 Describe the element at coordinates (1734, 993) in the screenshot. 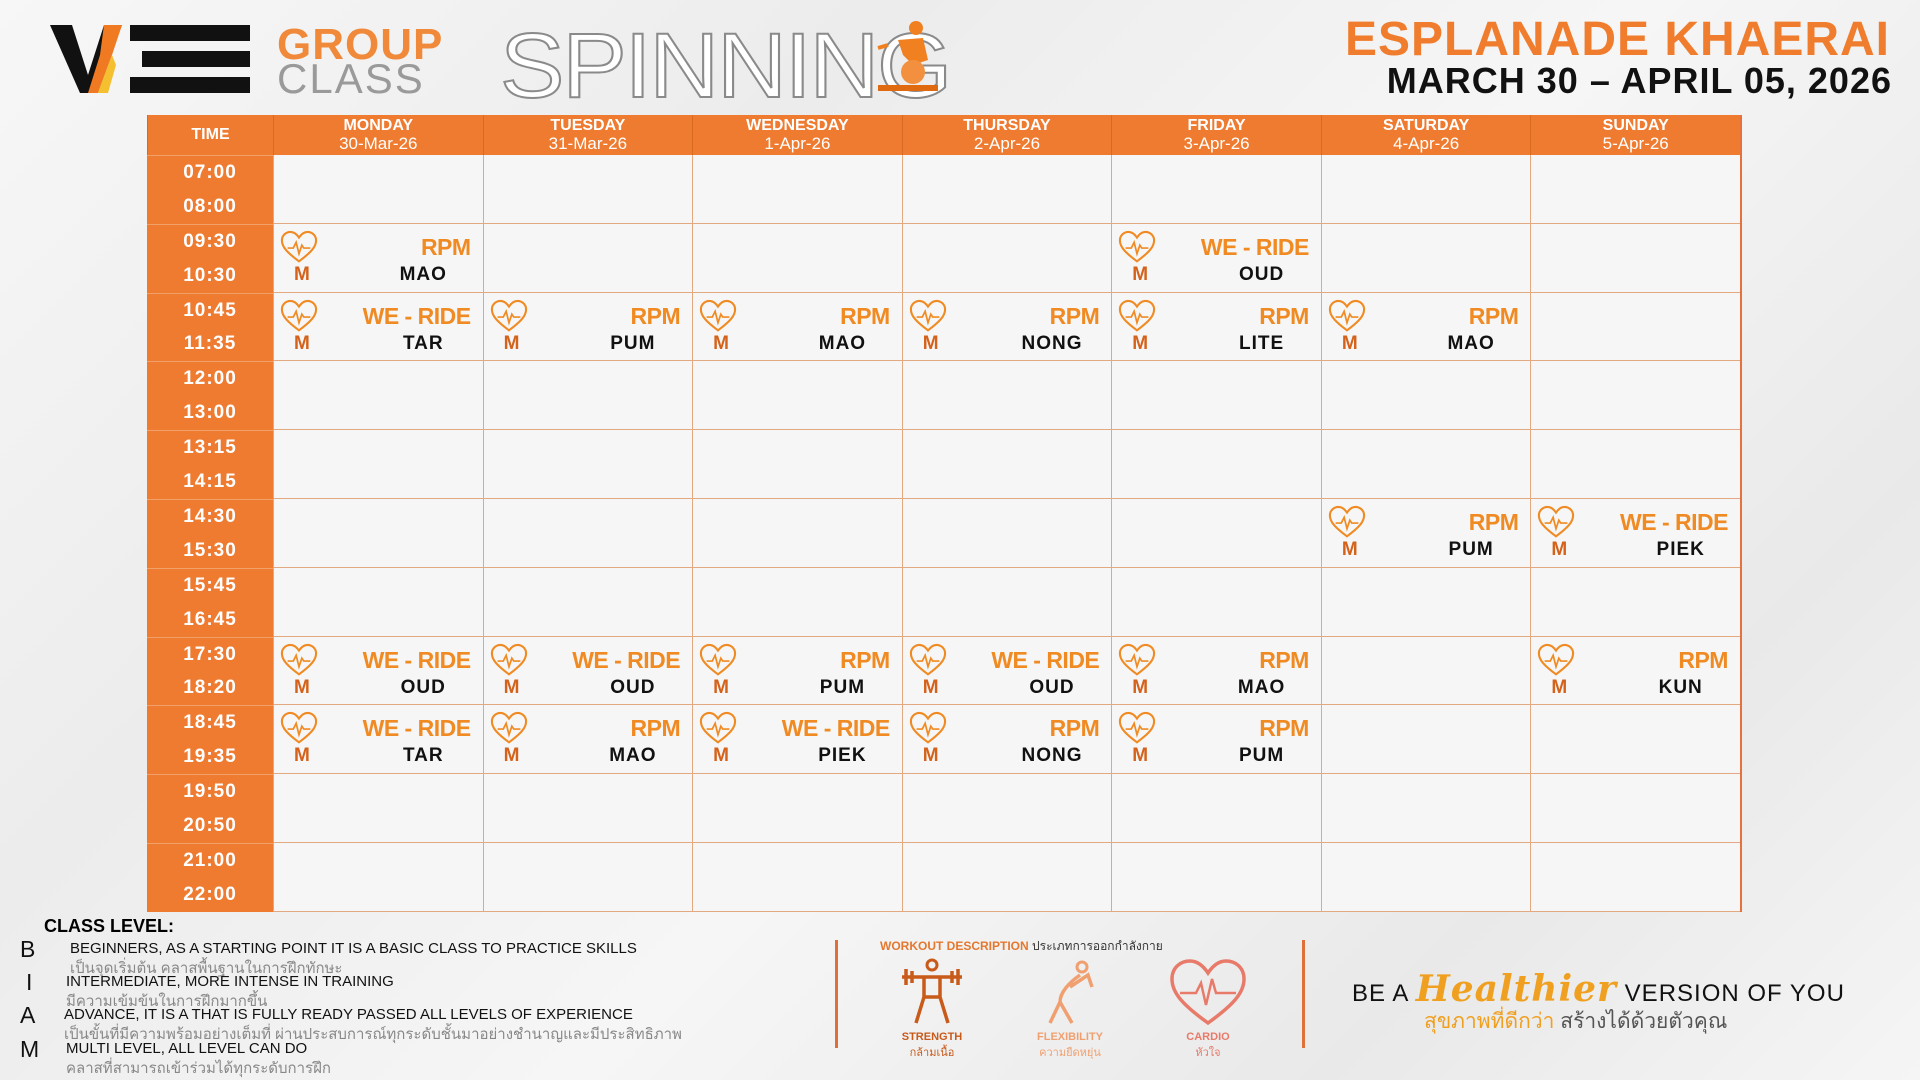

I see `slogan-post: VERSION OF YOU` at that location.